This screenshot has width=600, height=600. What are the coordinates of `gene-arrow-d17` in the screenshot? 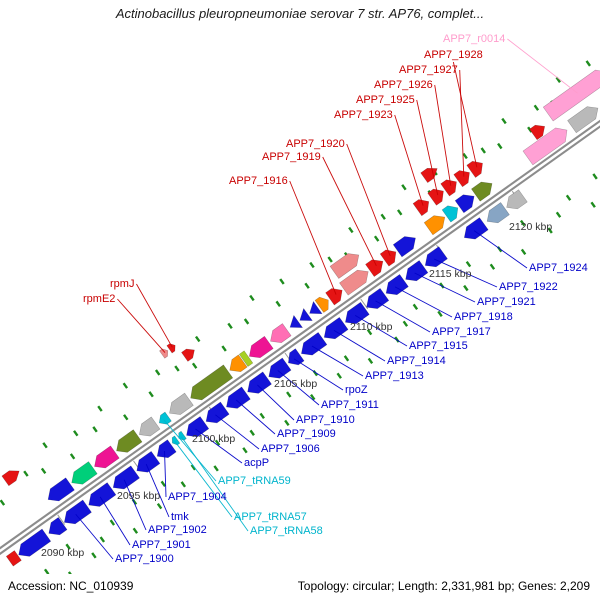 It's located at (334, 329).